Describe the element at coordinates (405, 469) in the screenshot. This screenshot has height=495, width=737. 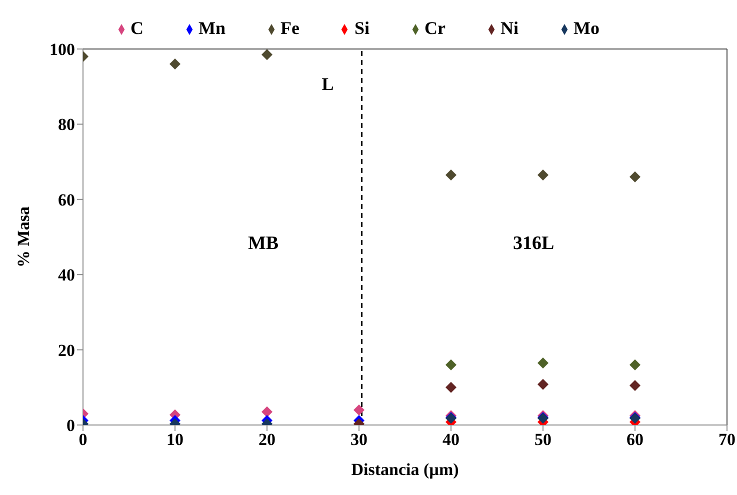
I see `x-axis-title: Distancia (µm)` at that location.